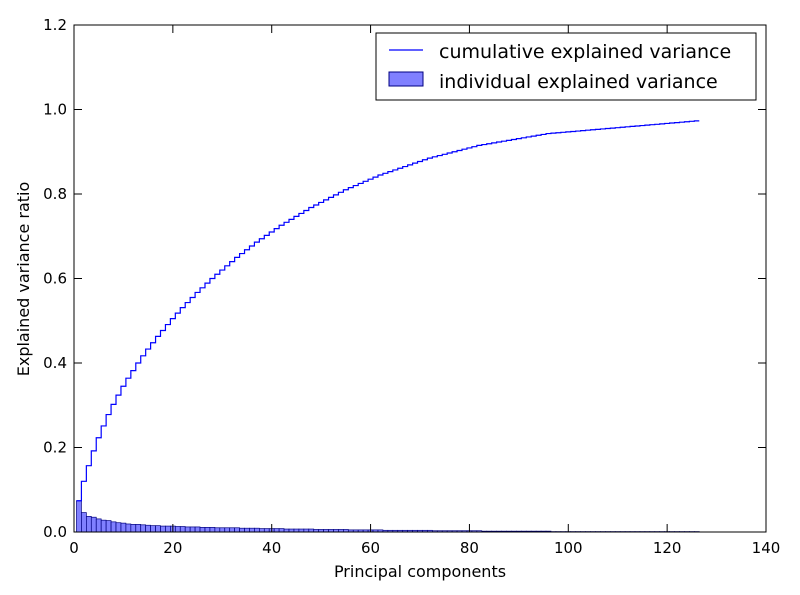  What do you see at coordinates (766, 548) in the screenshot?
I see `x-tick-label: 140` at bounding box center [766, 548].